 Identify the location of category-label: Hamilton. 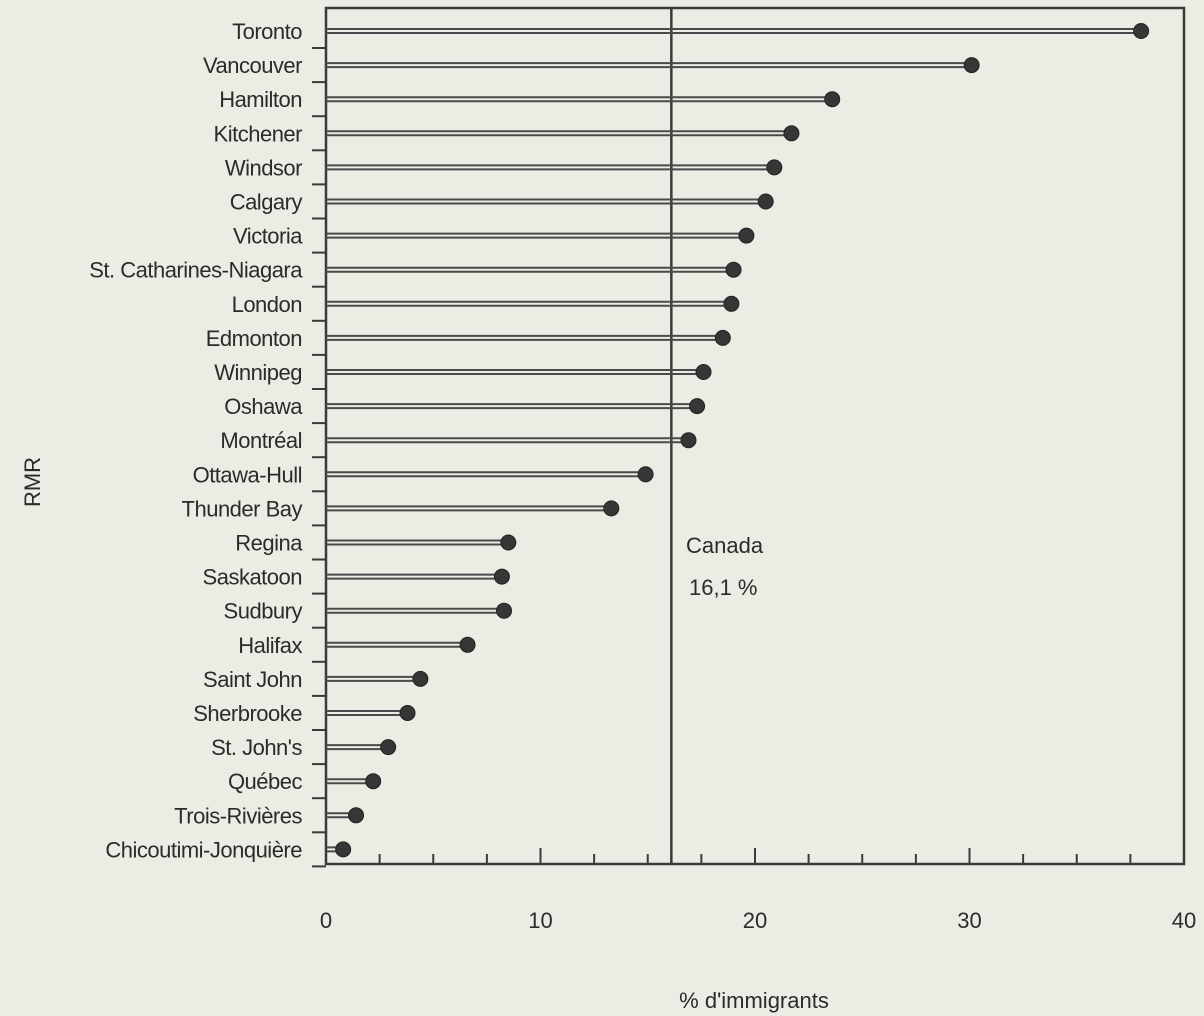
(260, 99).